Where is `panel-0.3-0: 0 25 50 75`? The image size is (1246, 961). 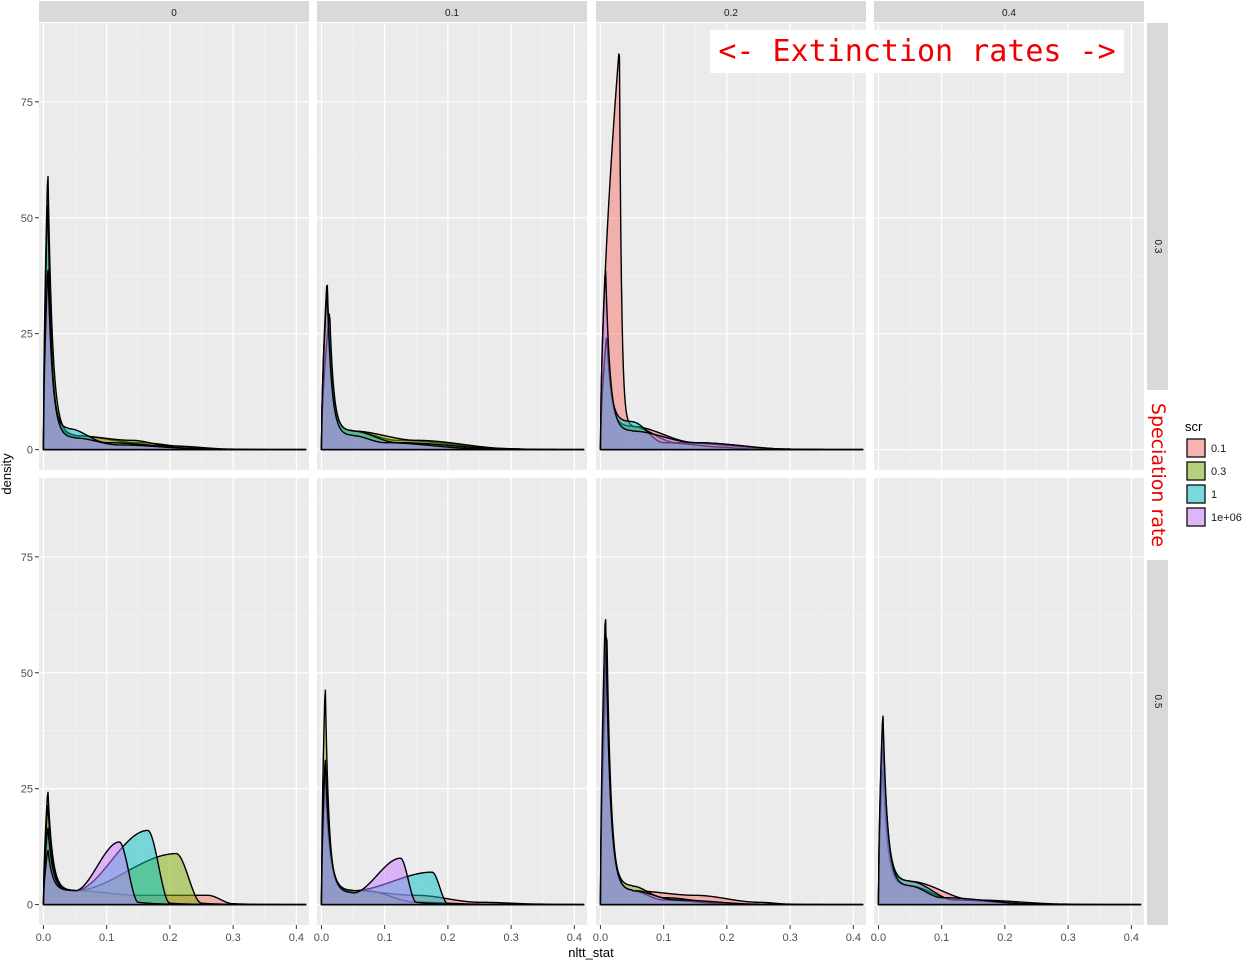 panel-0.3-0: 0 25 50 75 is located at coordinates (165, 246).